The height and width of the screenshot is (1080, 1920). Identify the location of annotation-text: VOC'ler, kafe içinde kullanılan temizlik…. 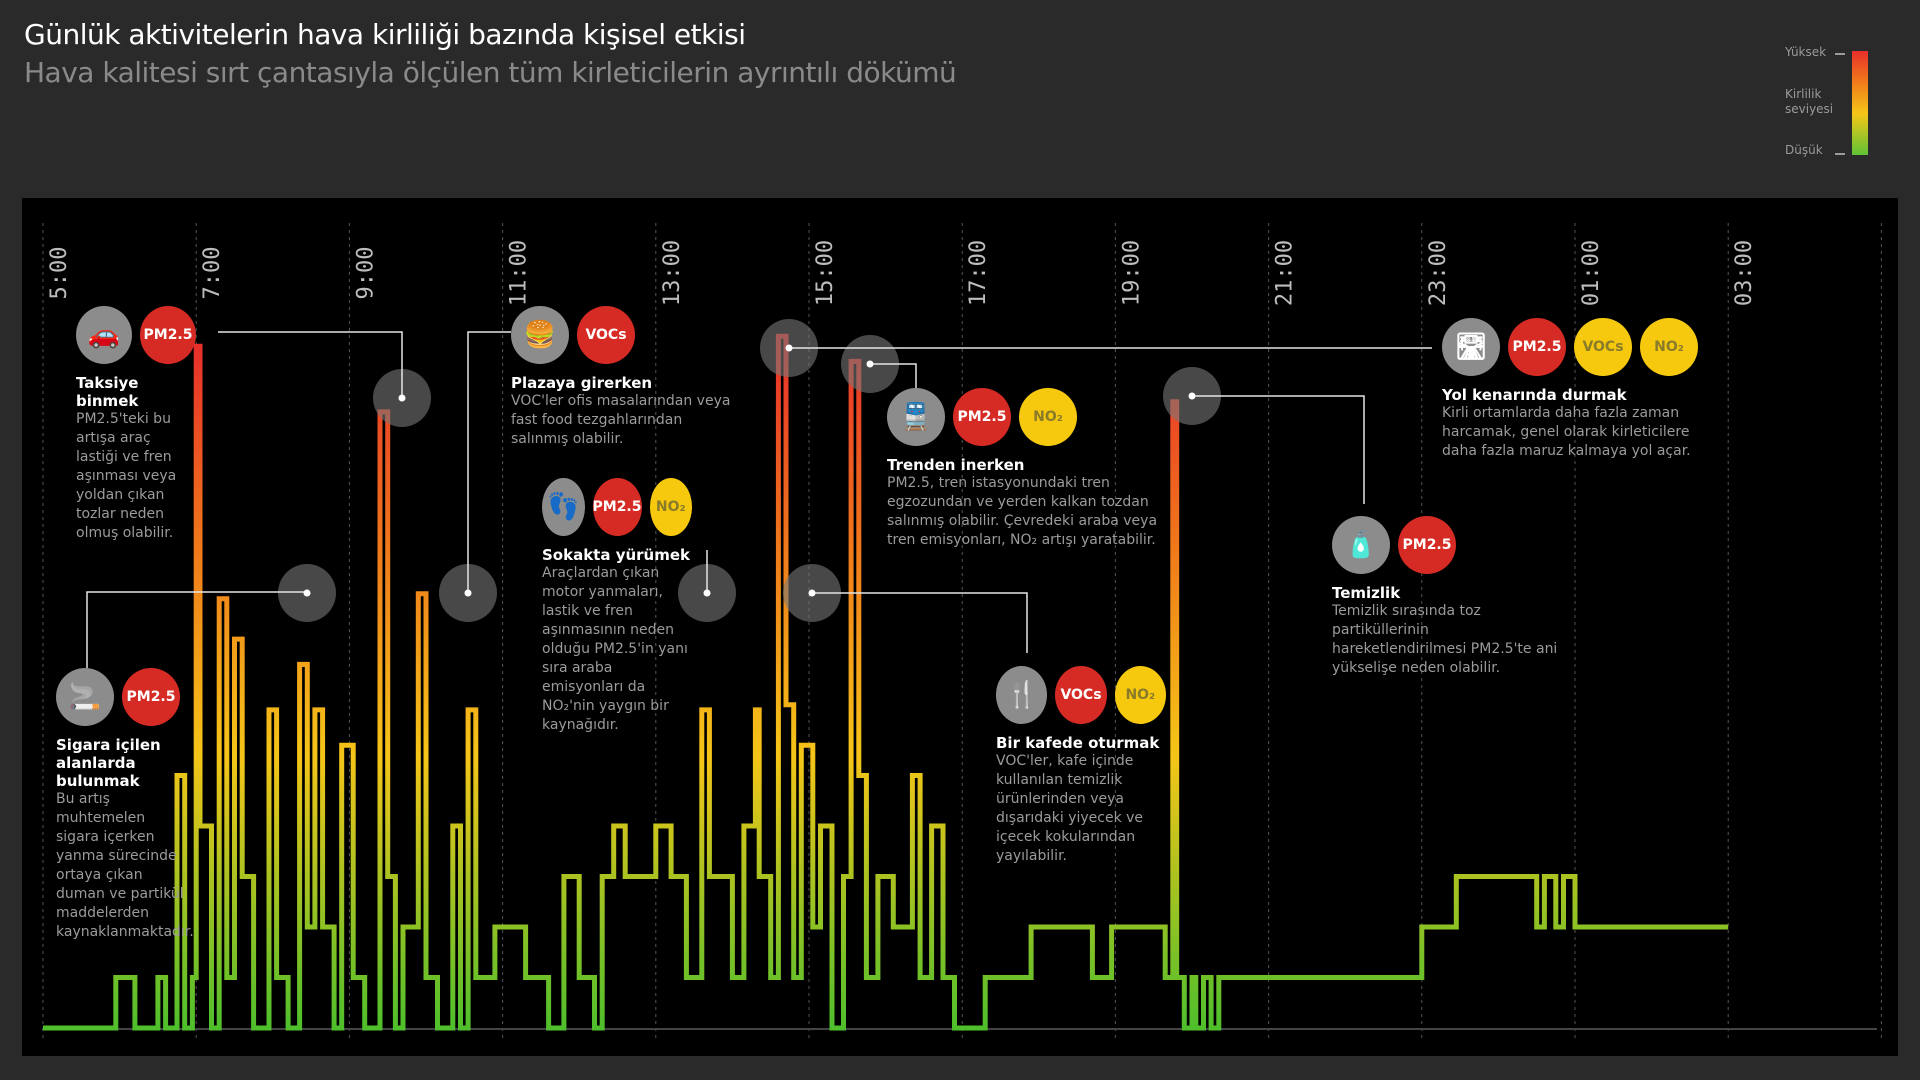
(1070, 808).